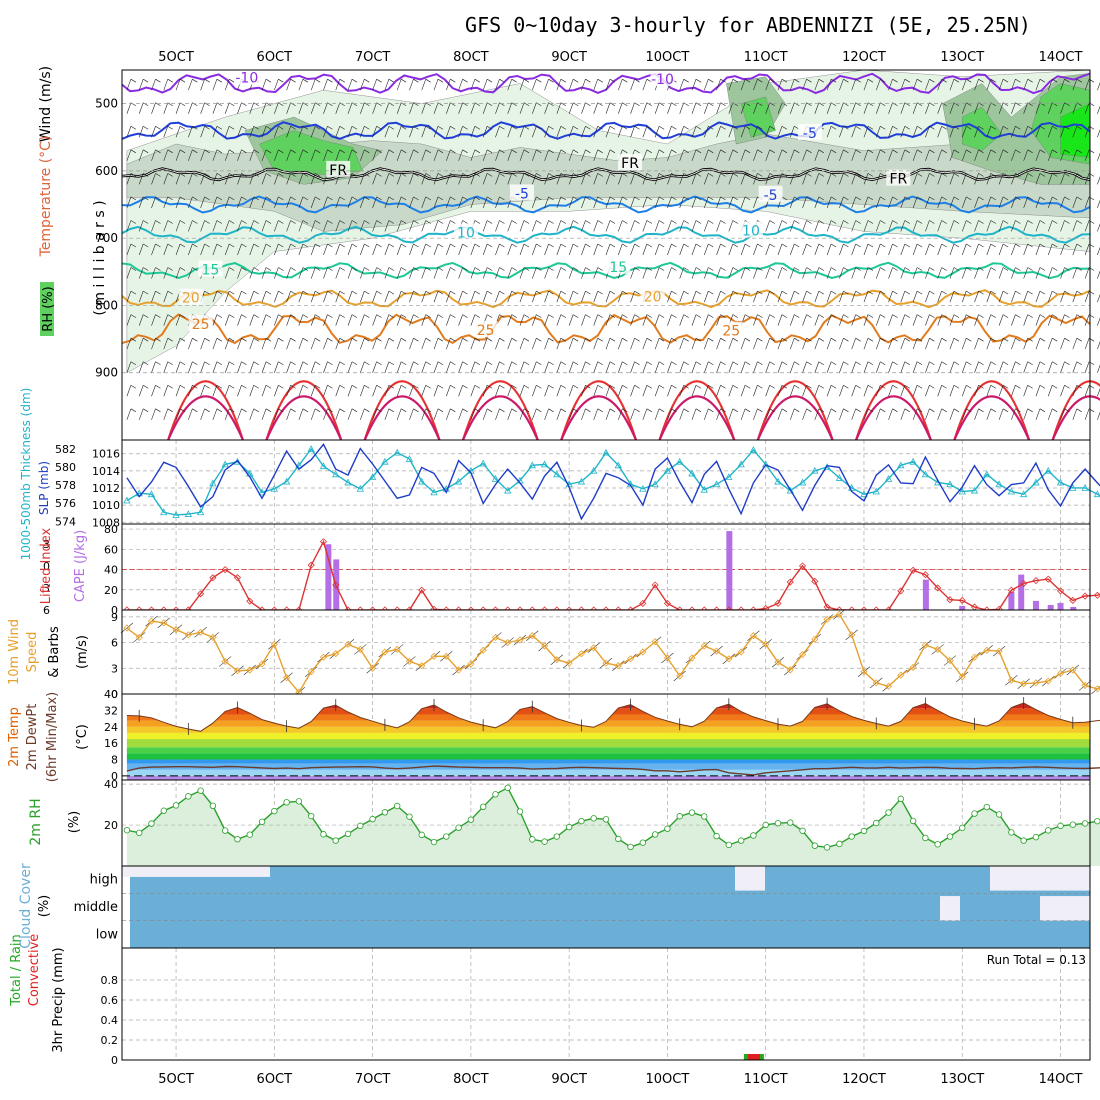 This screenshot has height=1100, width=1100. What do you see at coordinates (274, 488) in the screenshot?
I see `thickness-line-point` at bounding box center [274, 488].